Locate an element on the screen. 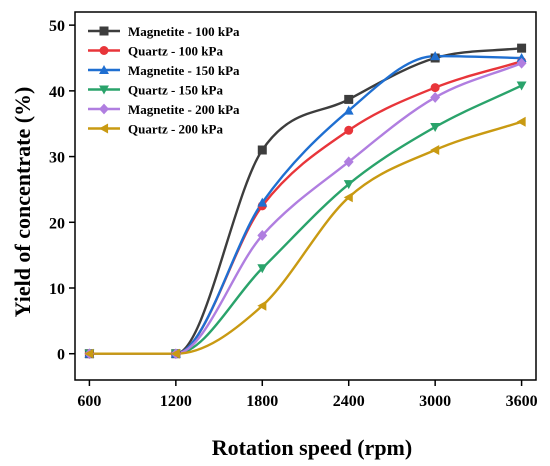  legend-item: Quartz - 100 kPa is located at coordinates (155, 51).